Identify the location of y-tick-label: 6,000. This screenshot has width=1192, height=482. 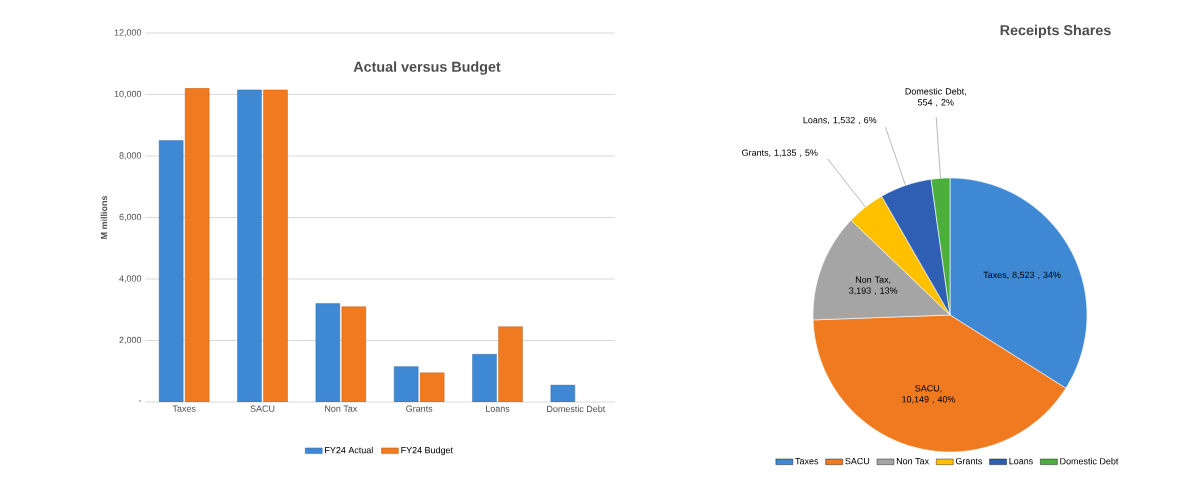
(130, 217).